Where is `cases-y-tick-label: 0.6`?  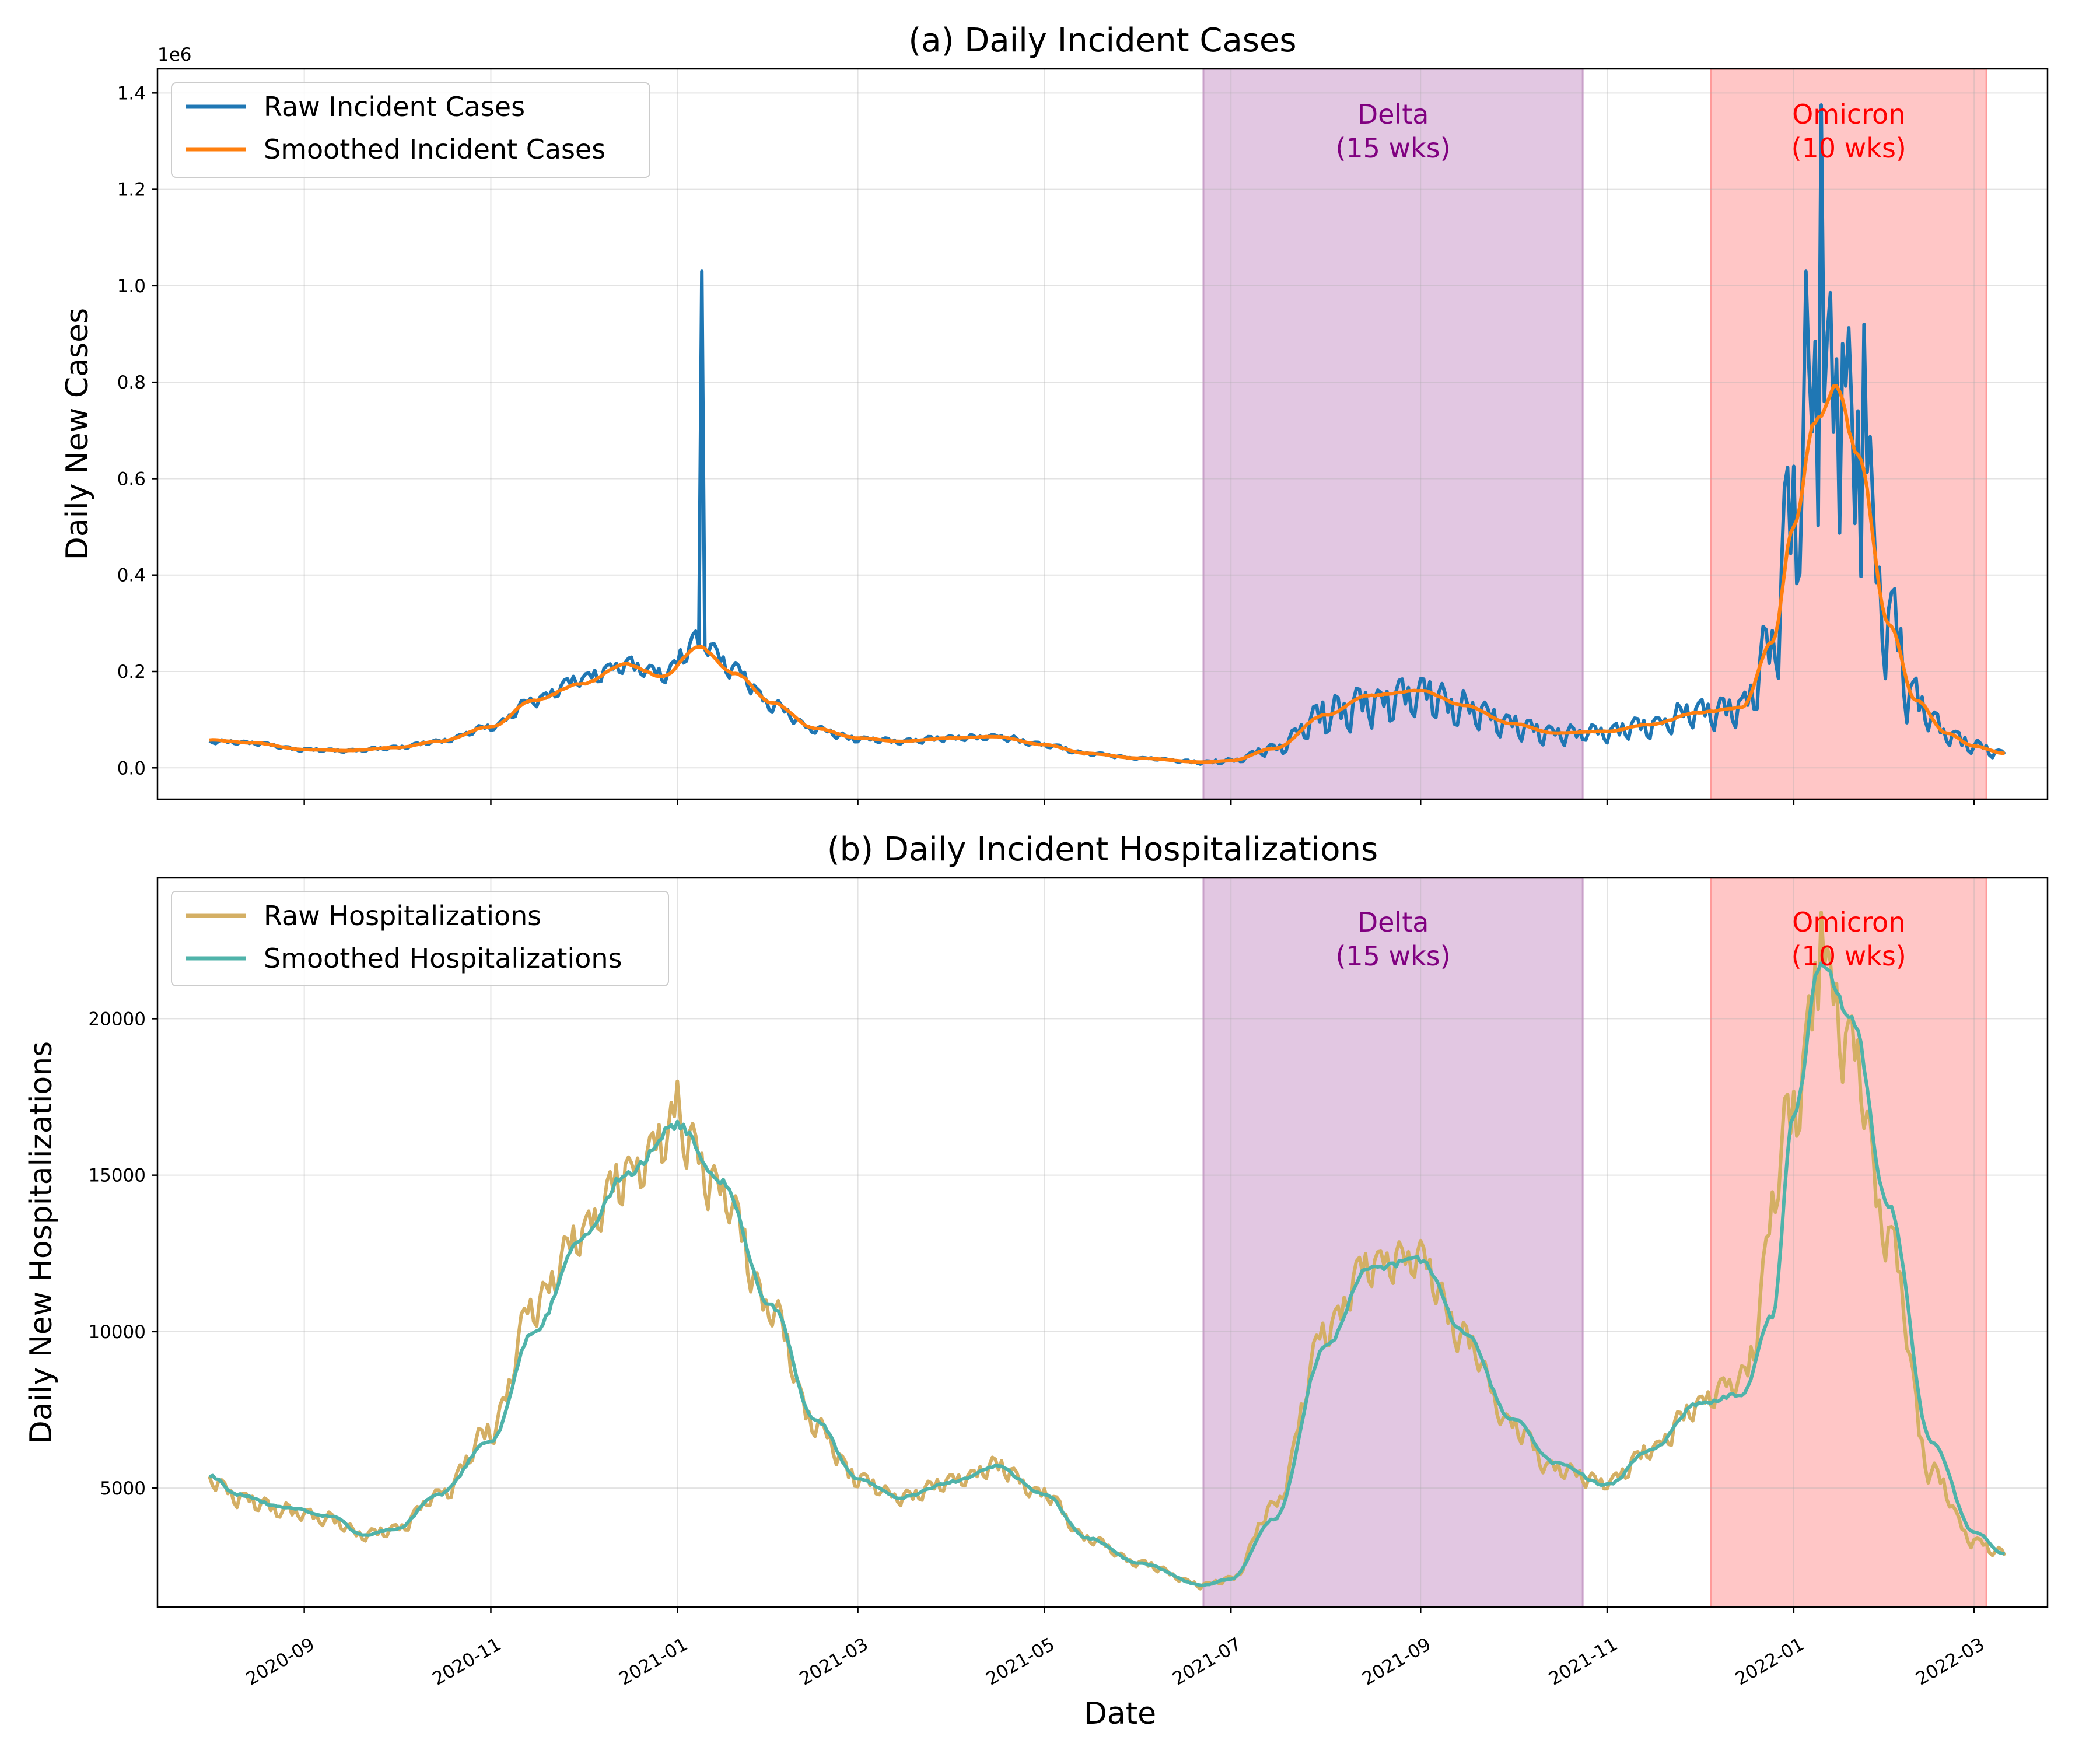 cases-y-tick-label: 0.6 is located at coordinates (131, 478).